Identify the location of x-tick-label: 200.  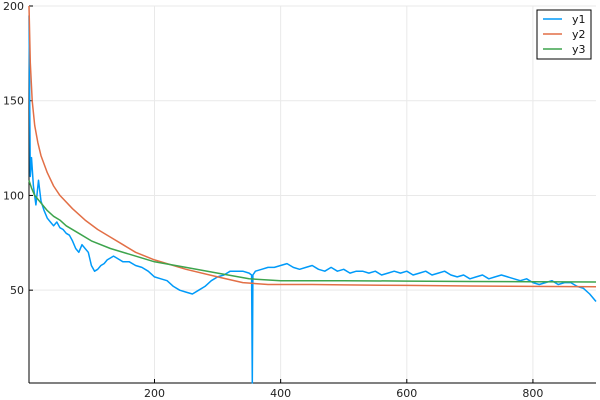
(154, 393).